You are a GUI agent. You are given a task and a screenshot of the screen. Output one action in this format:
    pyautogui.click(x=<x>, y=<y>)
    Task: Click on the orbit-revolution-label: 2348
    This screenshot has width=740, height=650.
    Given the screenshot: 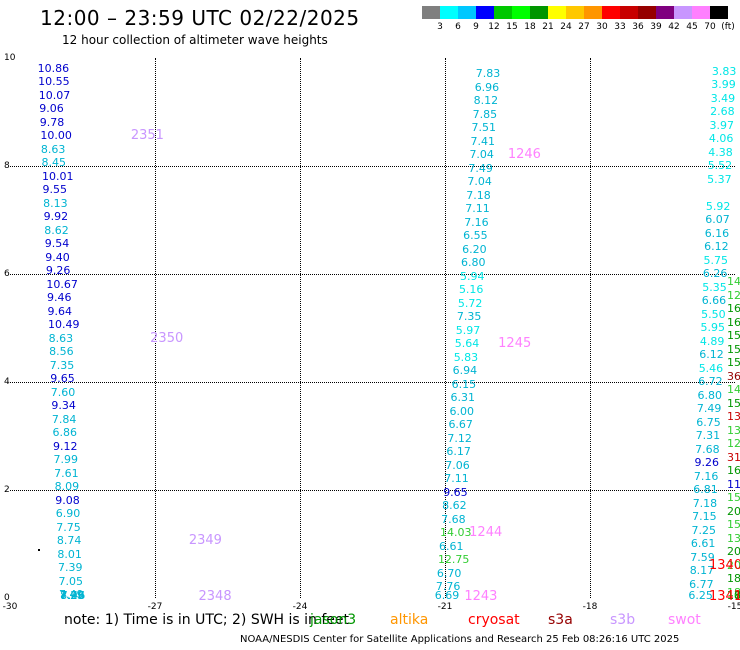 What is the action you would take?
    pyautogui.click(x=215, y=596)
    